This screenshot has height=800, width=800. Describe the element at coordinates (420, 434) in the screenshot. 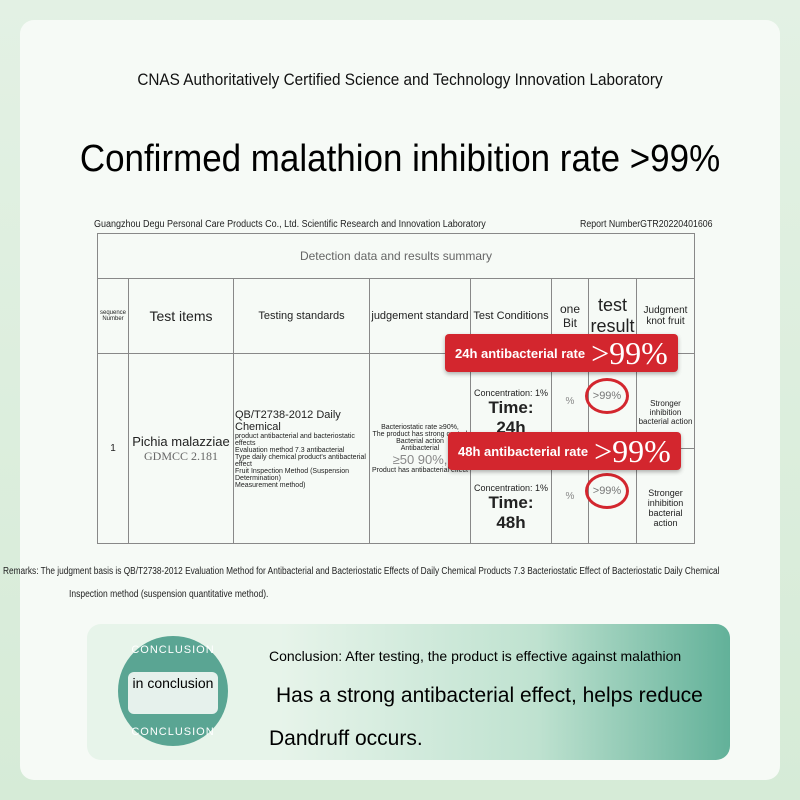

I see `judgement-line: The product has strong control` at that location.